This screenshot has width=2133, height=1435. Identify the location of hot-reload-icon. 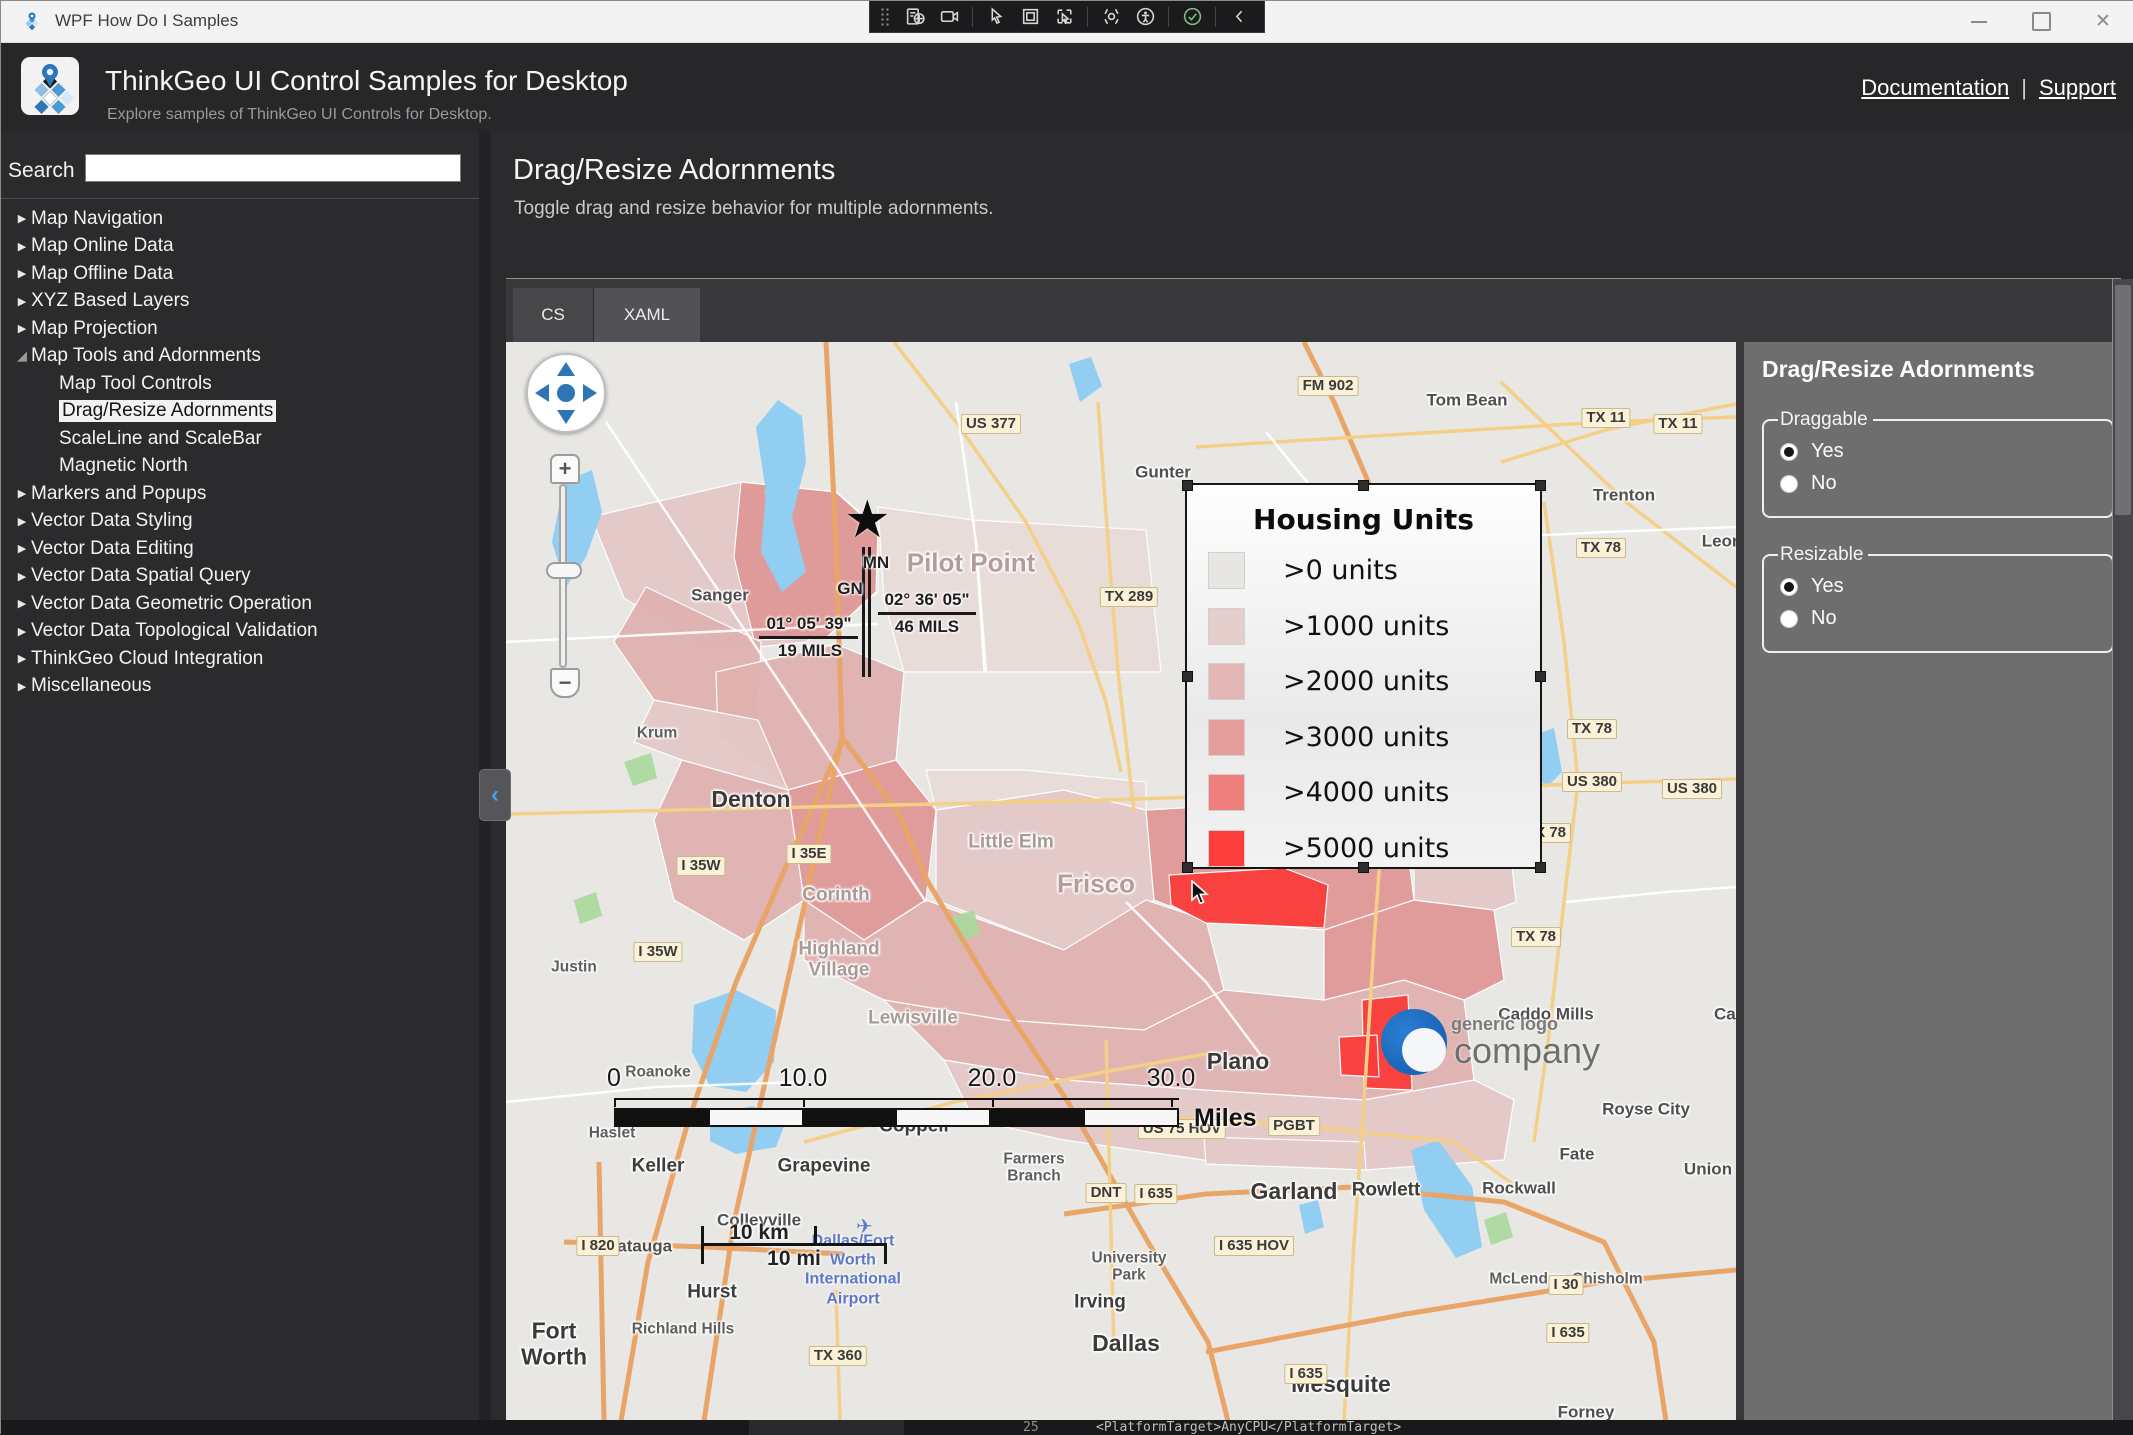
(1111, 17).